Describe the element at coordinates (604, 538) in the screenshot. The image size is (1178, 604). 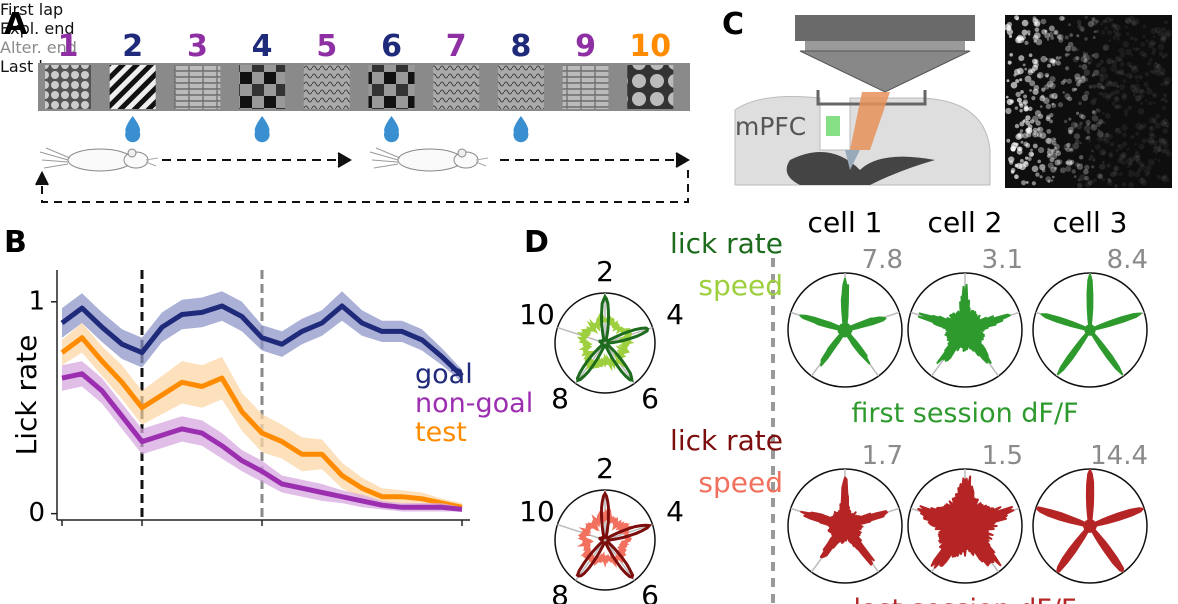
I see `speed-trace` at that location.